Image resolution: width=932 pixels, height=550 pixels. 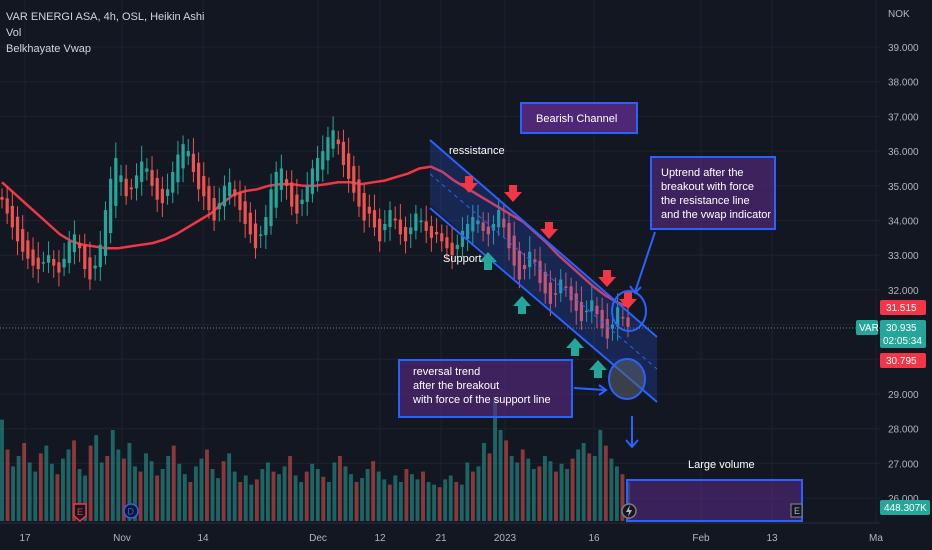 I want to click on breakout-circle-upper, so click(x=629, y=311).